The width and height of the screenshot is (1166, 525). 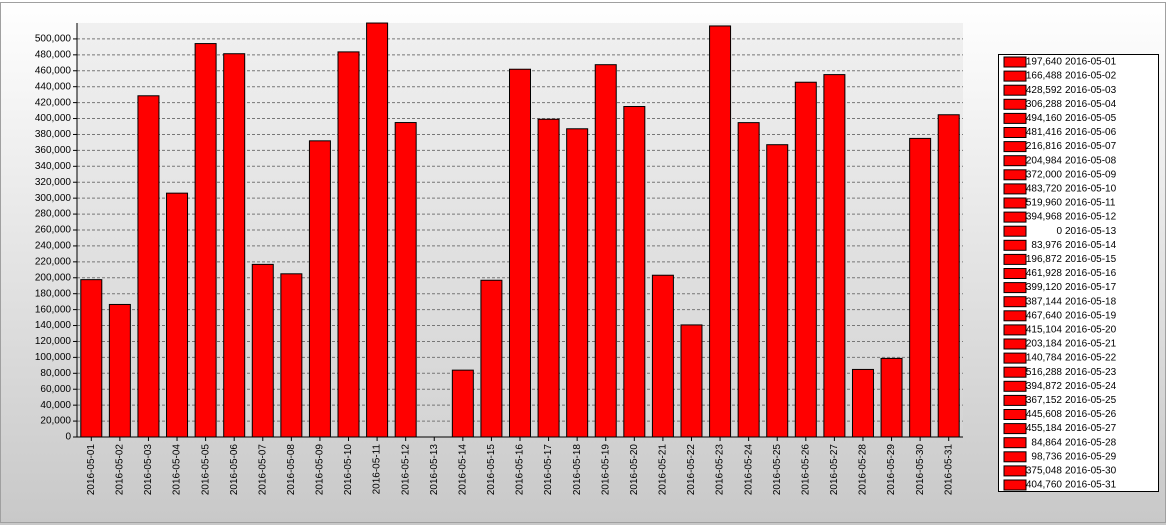 I want to click on legend-label: 2016-05-25, so click(x=1091, y=400).